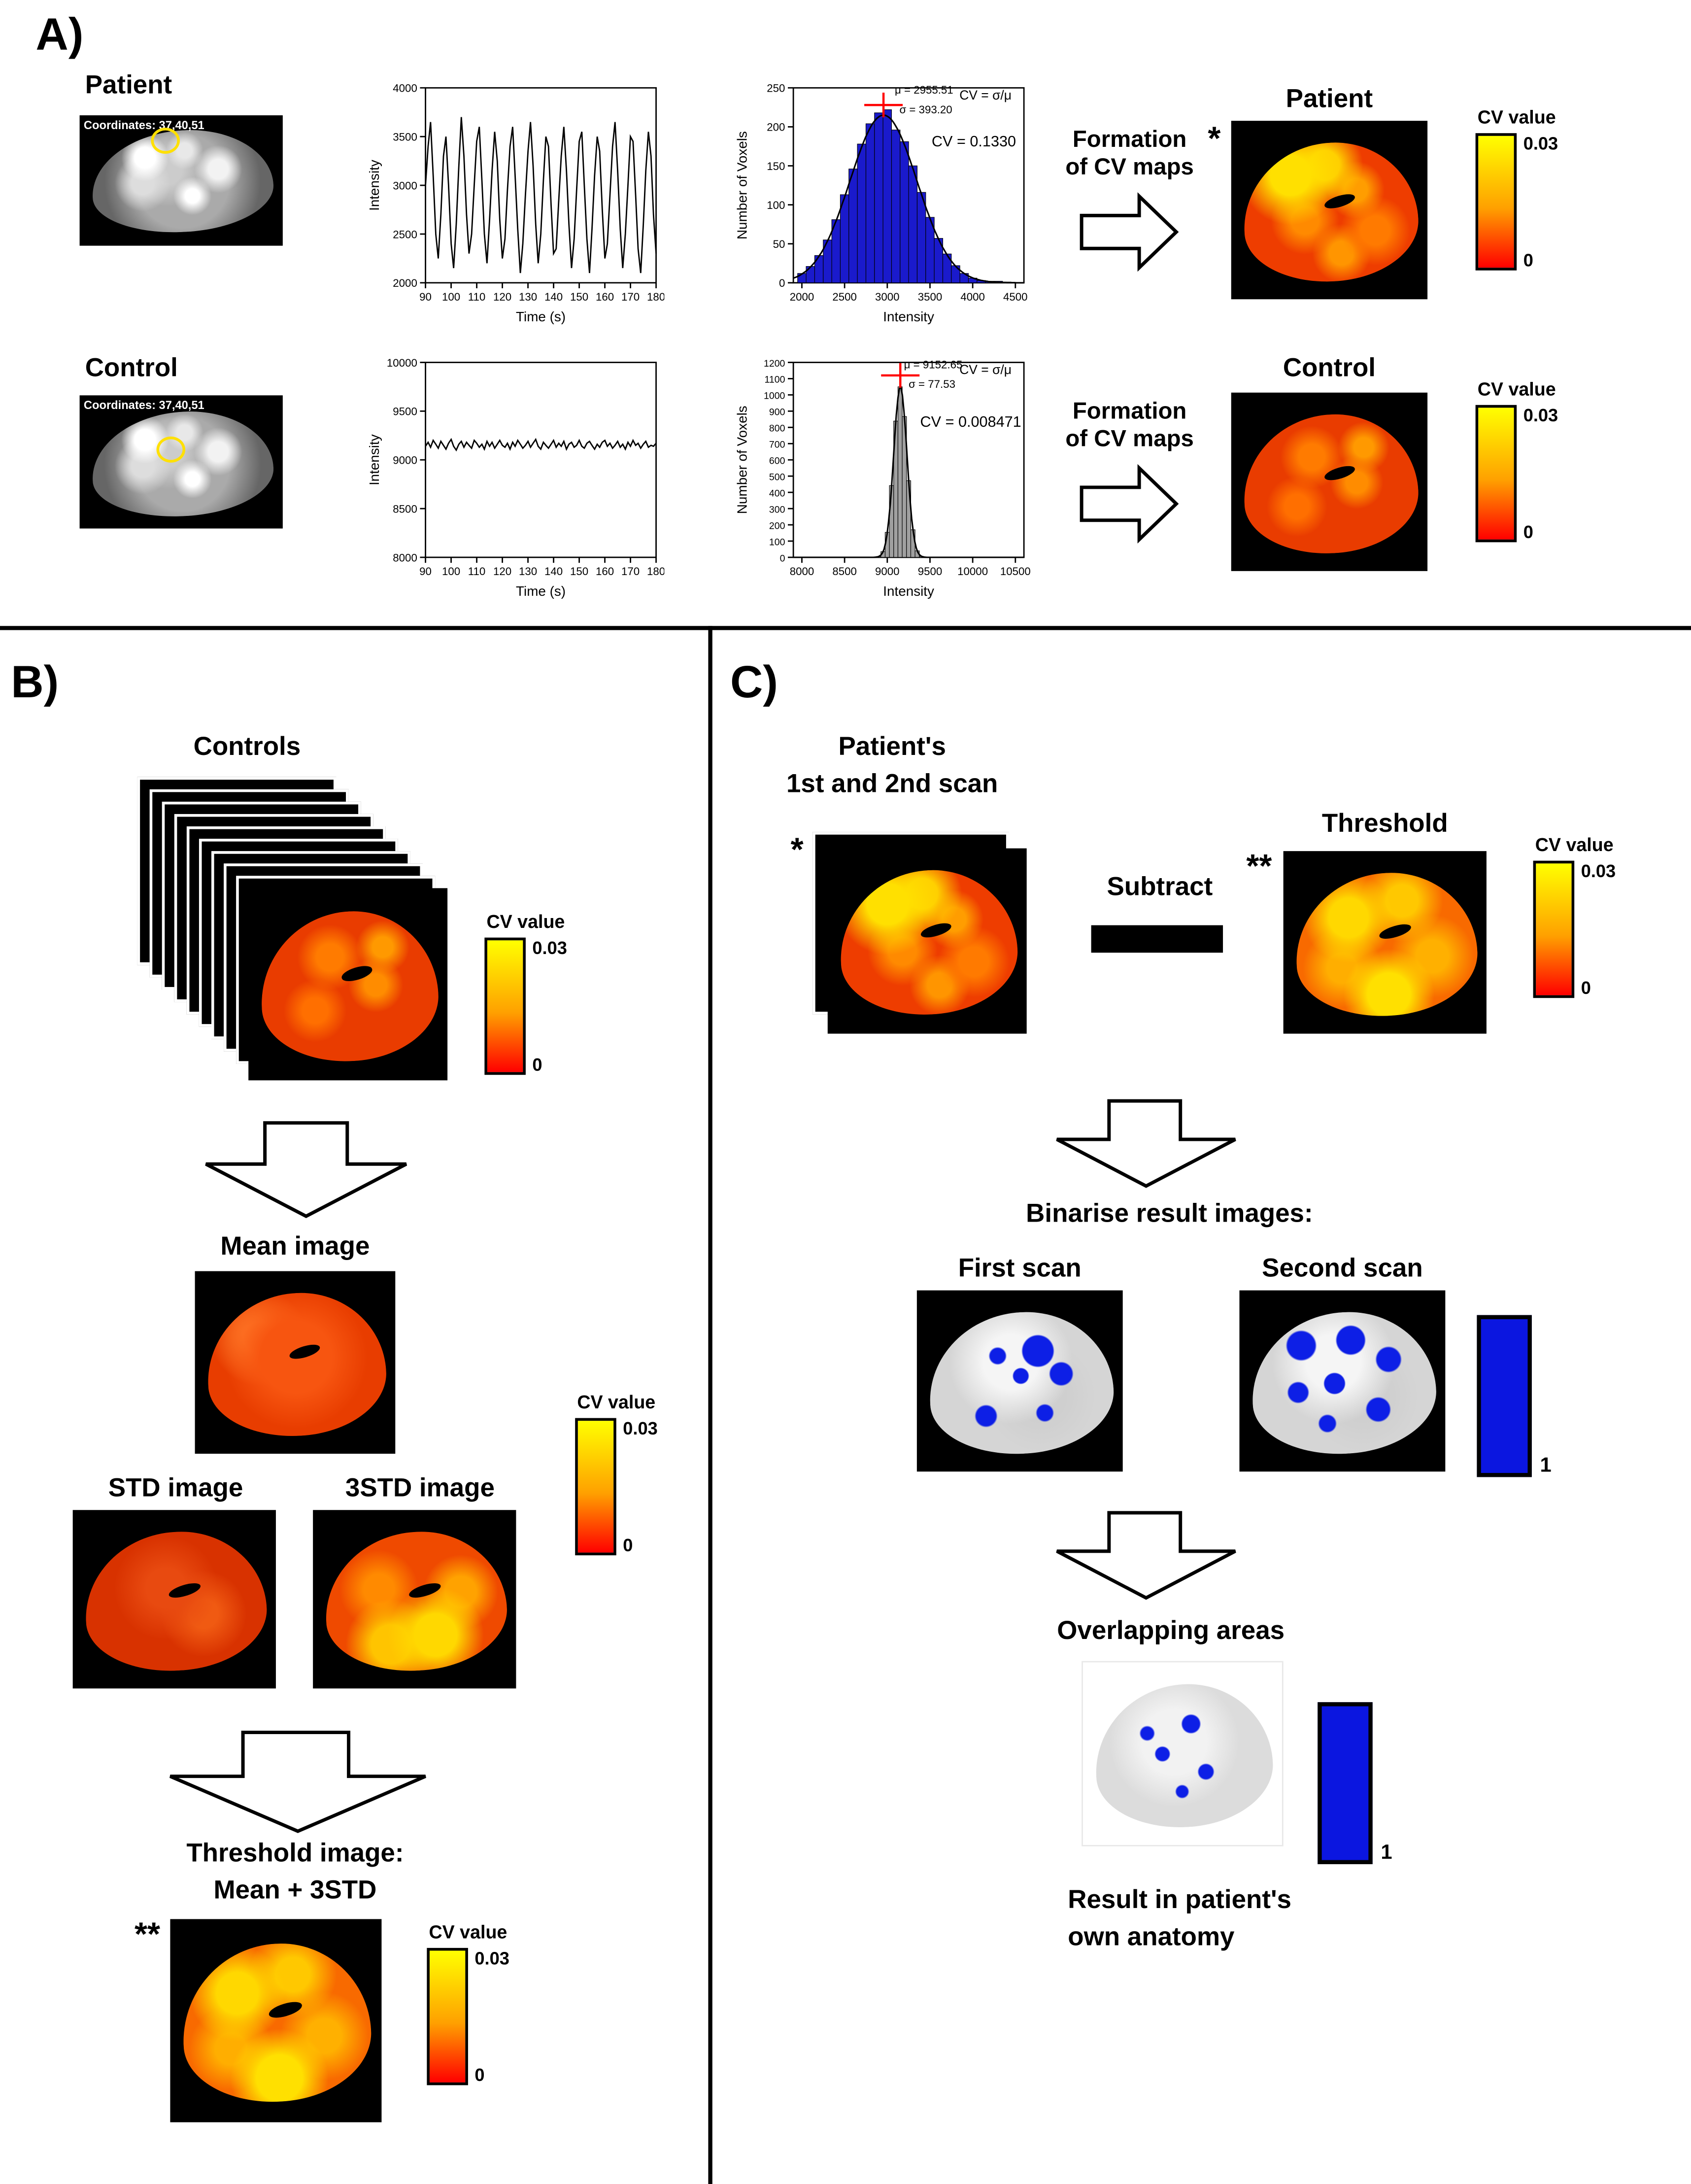  I want to click on second-scan-title: Second scan, so click(1342, 1269).